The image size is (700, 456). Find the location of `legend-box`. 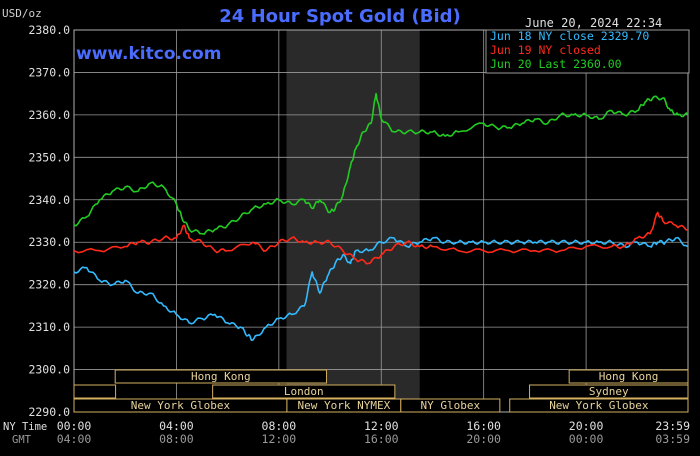

legend-box is located at coordinates (587, 51).